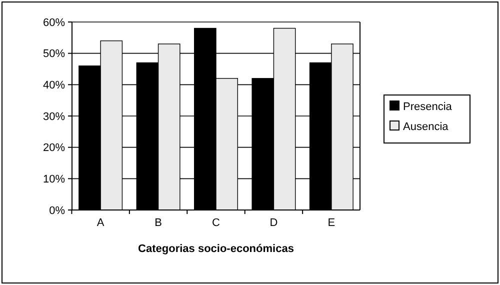 The width and height of the screenshot is (500, 285). I want to click on legend-label: Ausencia, so click(426, 126).